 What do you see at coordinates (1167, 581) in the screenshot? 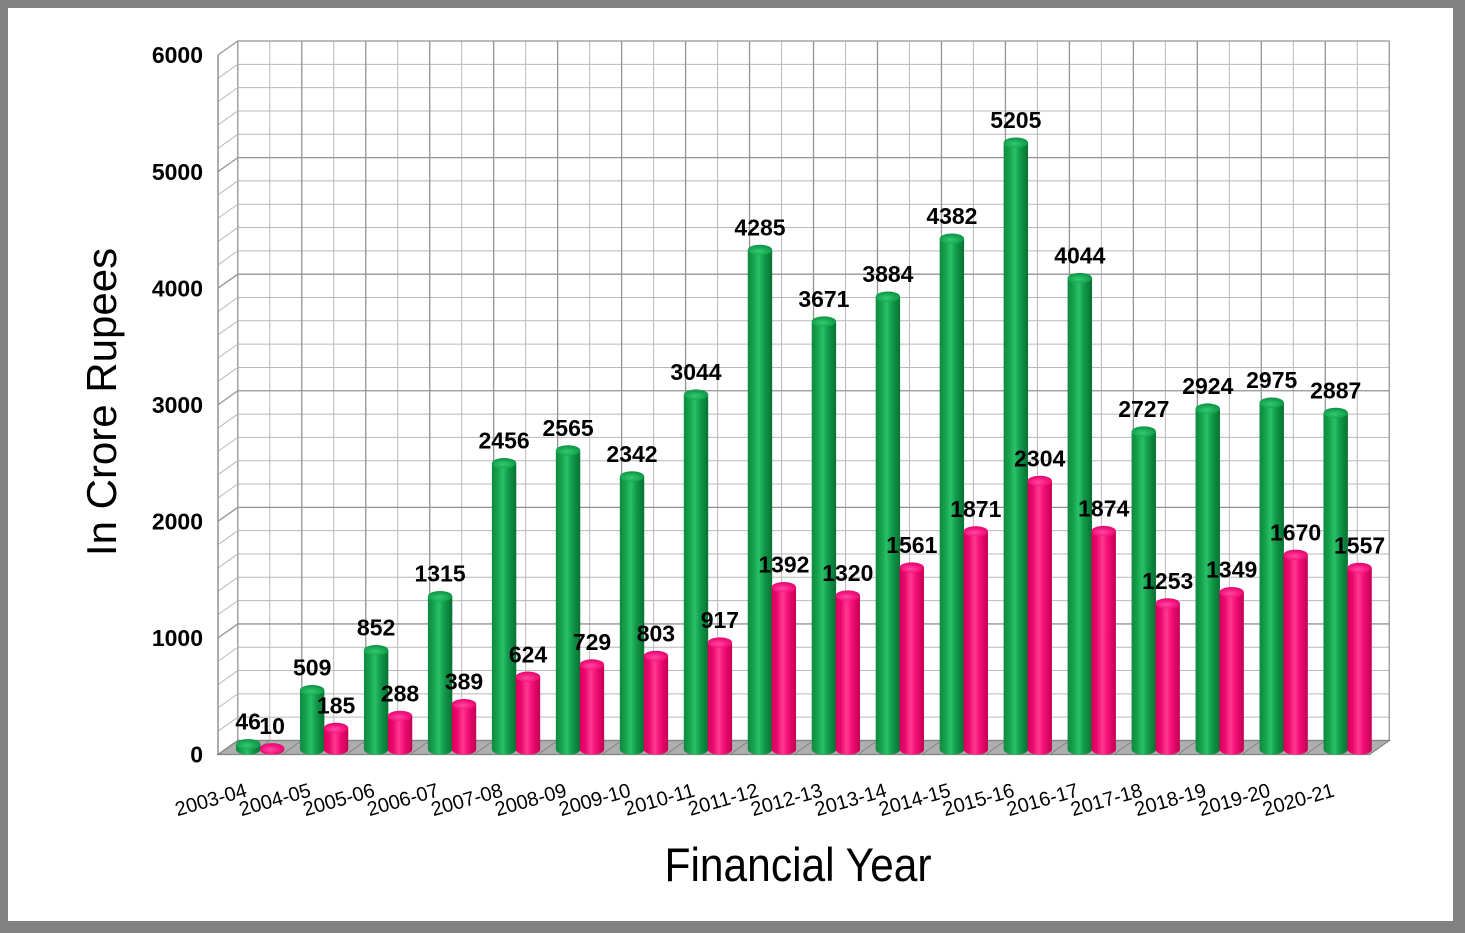
I see `svg-text: 1253` at bounding box center [1167, 581].